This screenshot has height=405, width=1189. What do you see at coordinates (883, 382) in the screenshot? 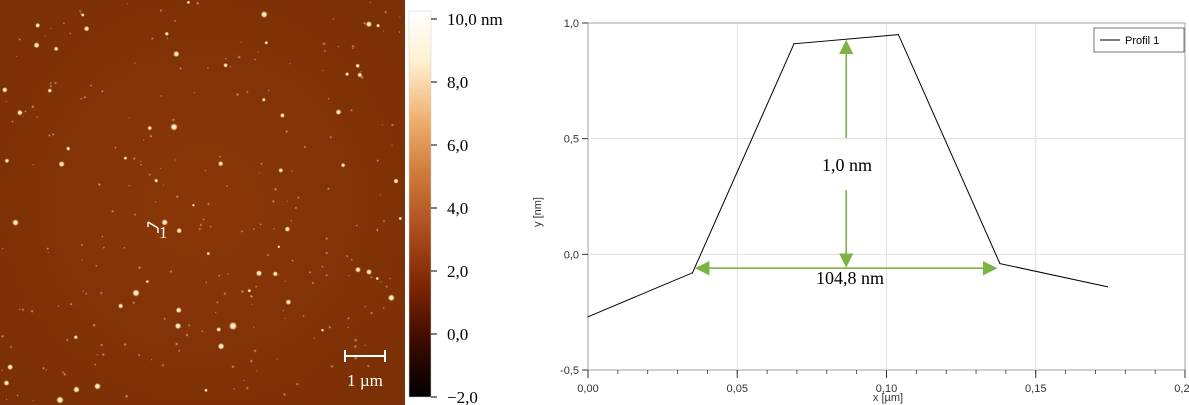
I see `x-axis: 0,00 0,05 0,10 0,15 0,20` at bounding box center [883, 382].